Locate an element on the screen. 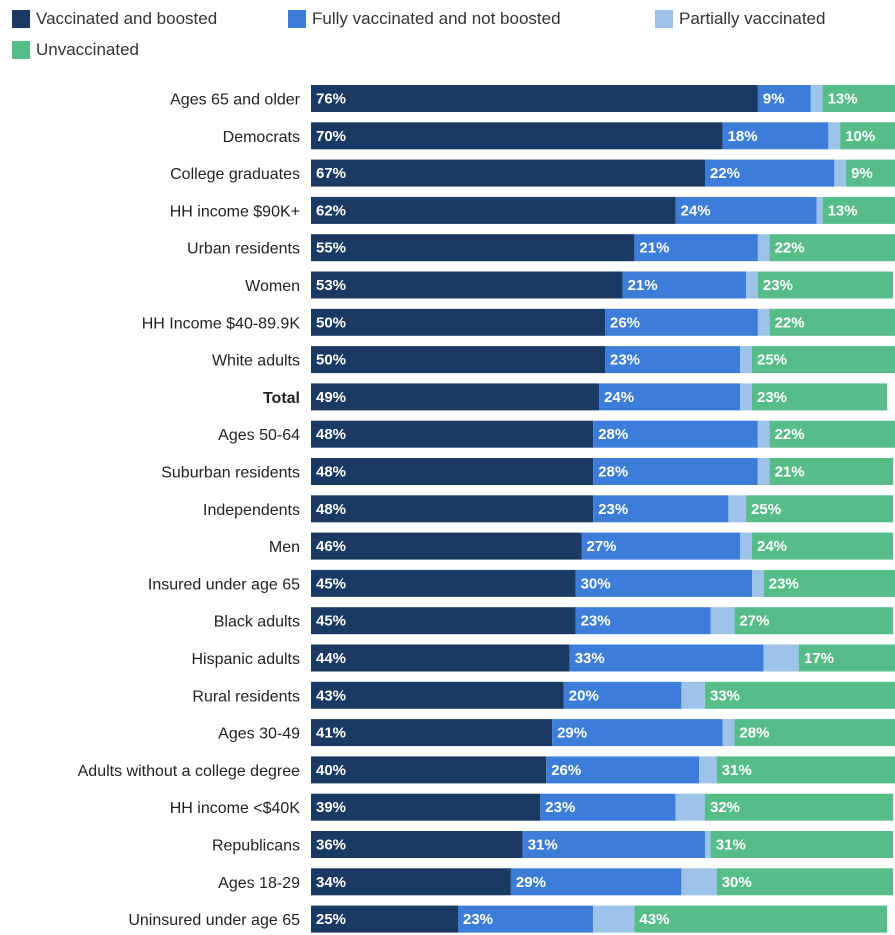 The width and height of the screenshot is (895, 935). data-label: 53% is located at coordinates (331, 285).